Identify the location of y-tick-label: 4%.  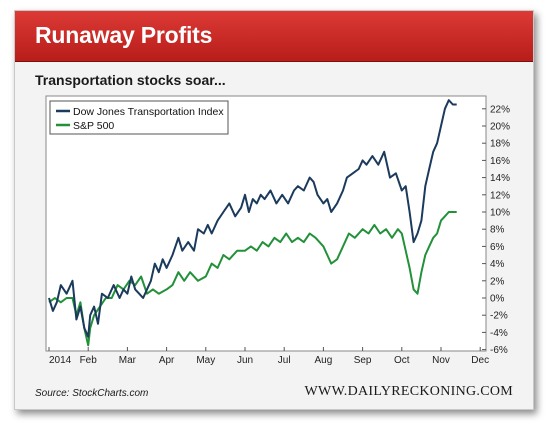
(497, 264).